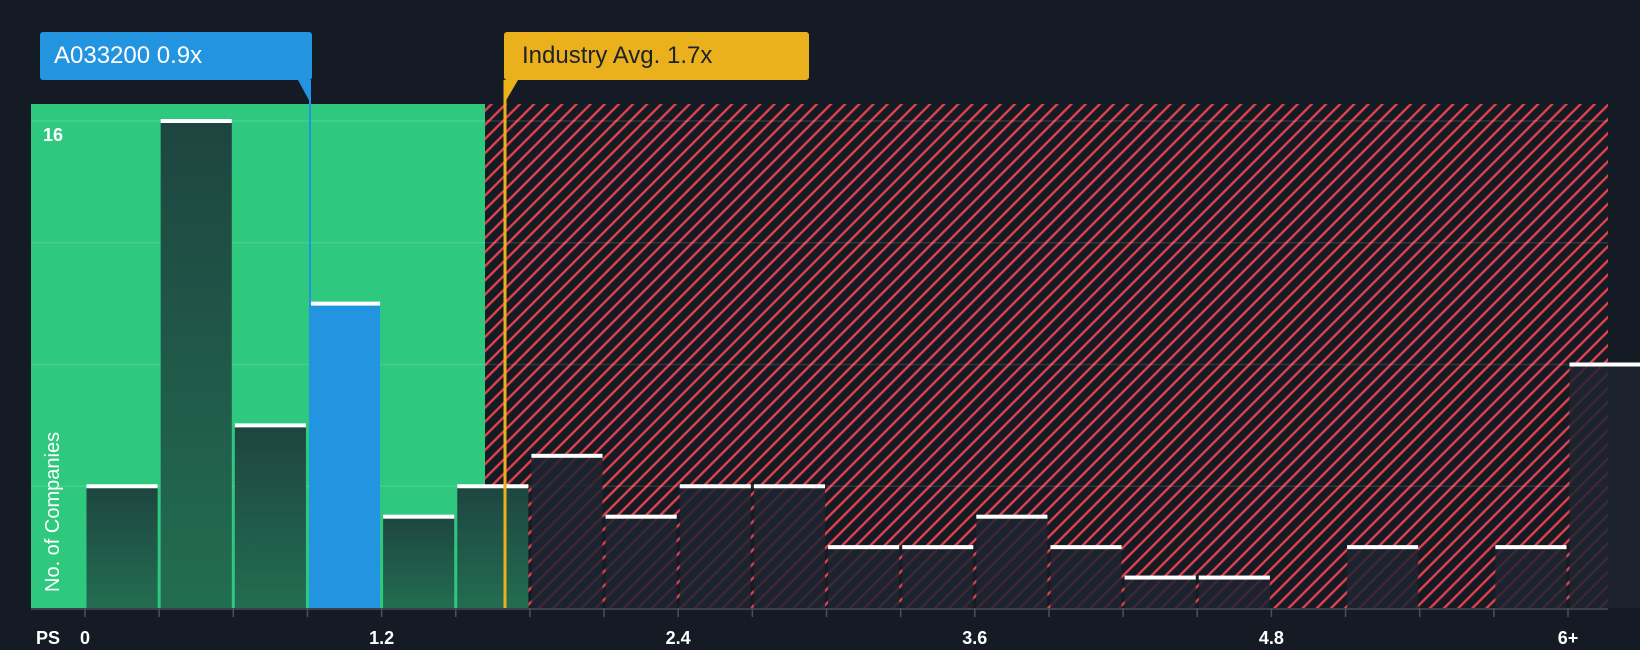  I want to click on y-axis-title: No. of Companies, so click(53, 511).